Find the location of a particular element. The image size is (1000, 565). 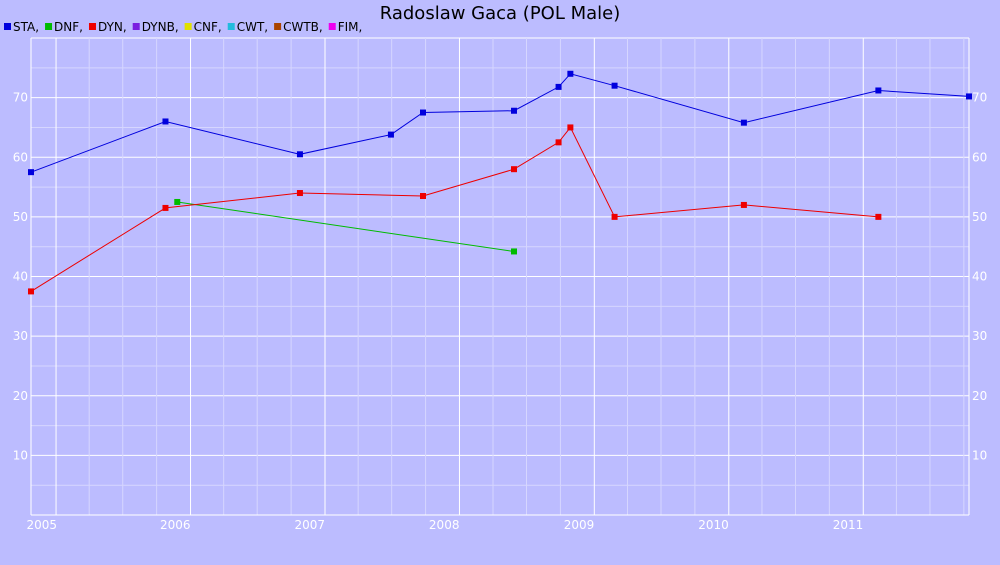

legend-swatch-dyn is located at coordinates (92, 26).